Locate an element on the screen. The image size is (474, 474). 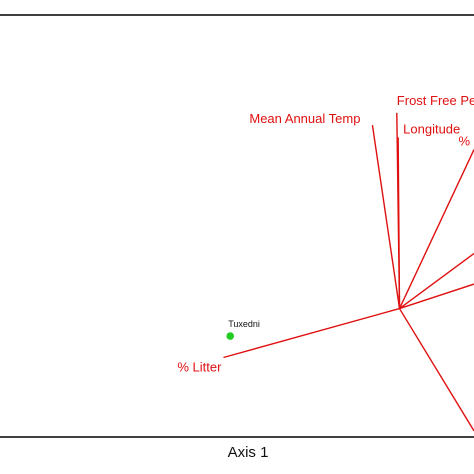
point-layer: Tuxedni is located at coordinates (243, 329).